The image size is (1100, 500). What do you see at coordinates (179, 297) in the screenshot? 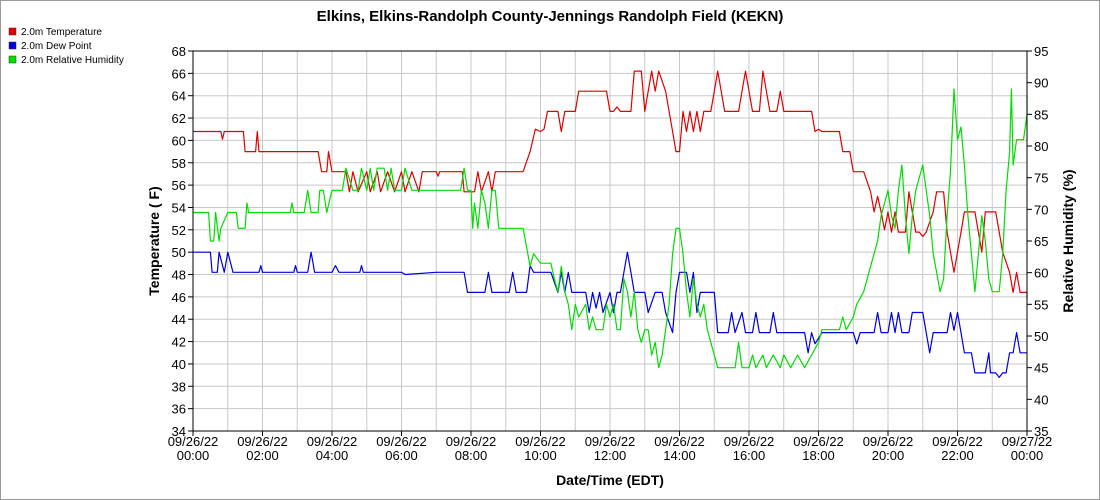
I see `y-tick-label: 46` at bounding box center [179, 297].